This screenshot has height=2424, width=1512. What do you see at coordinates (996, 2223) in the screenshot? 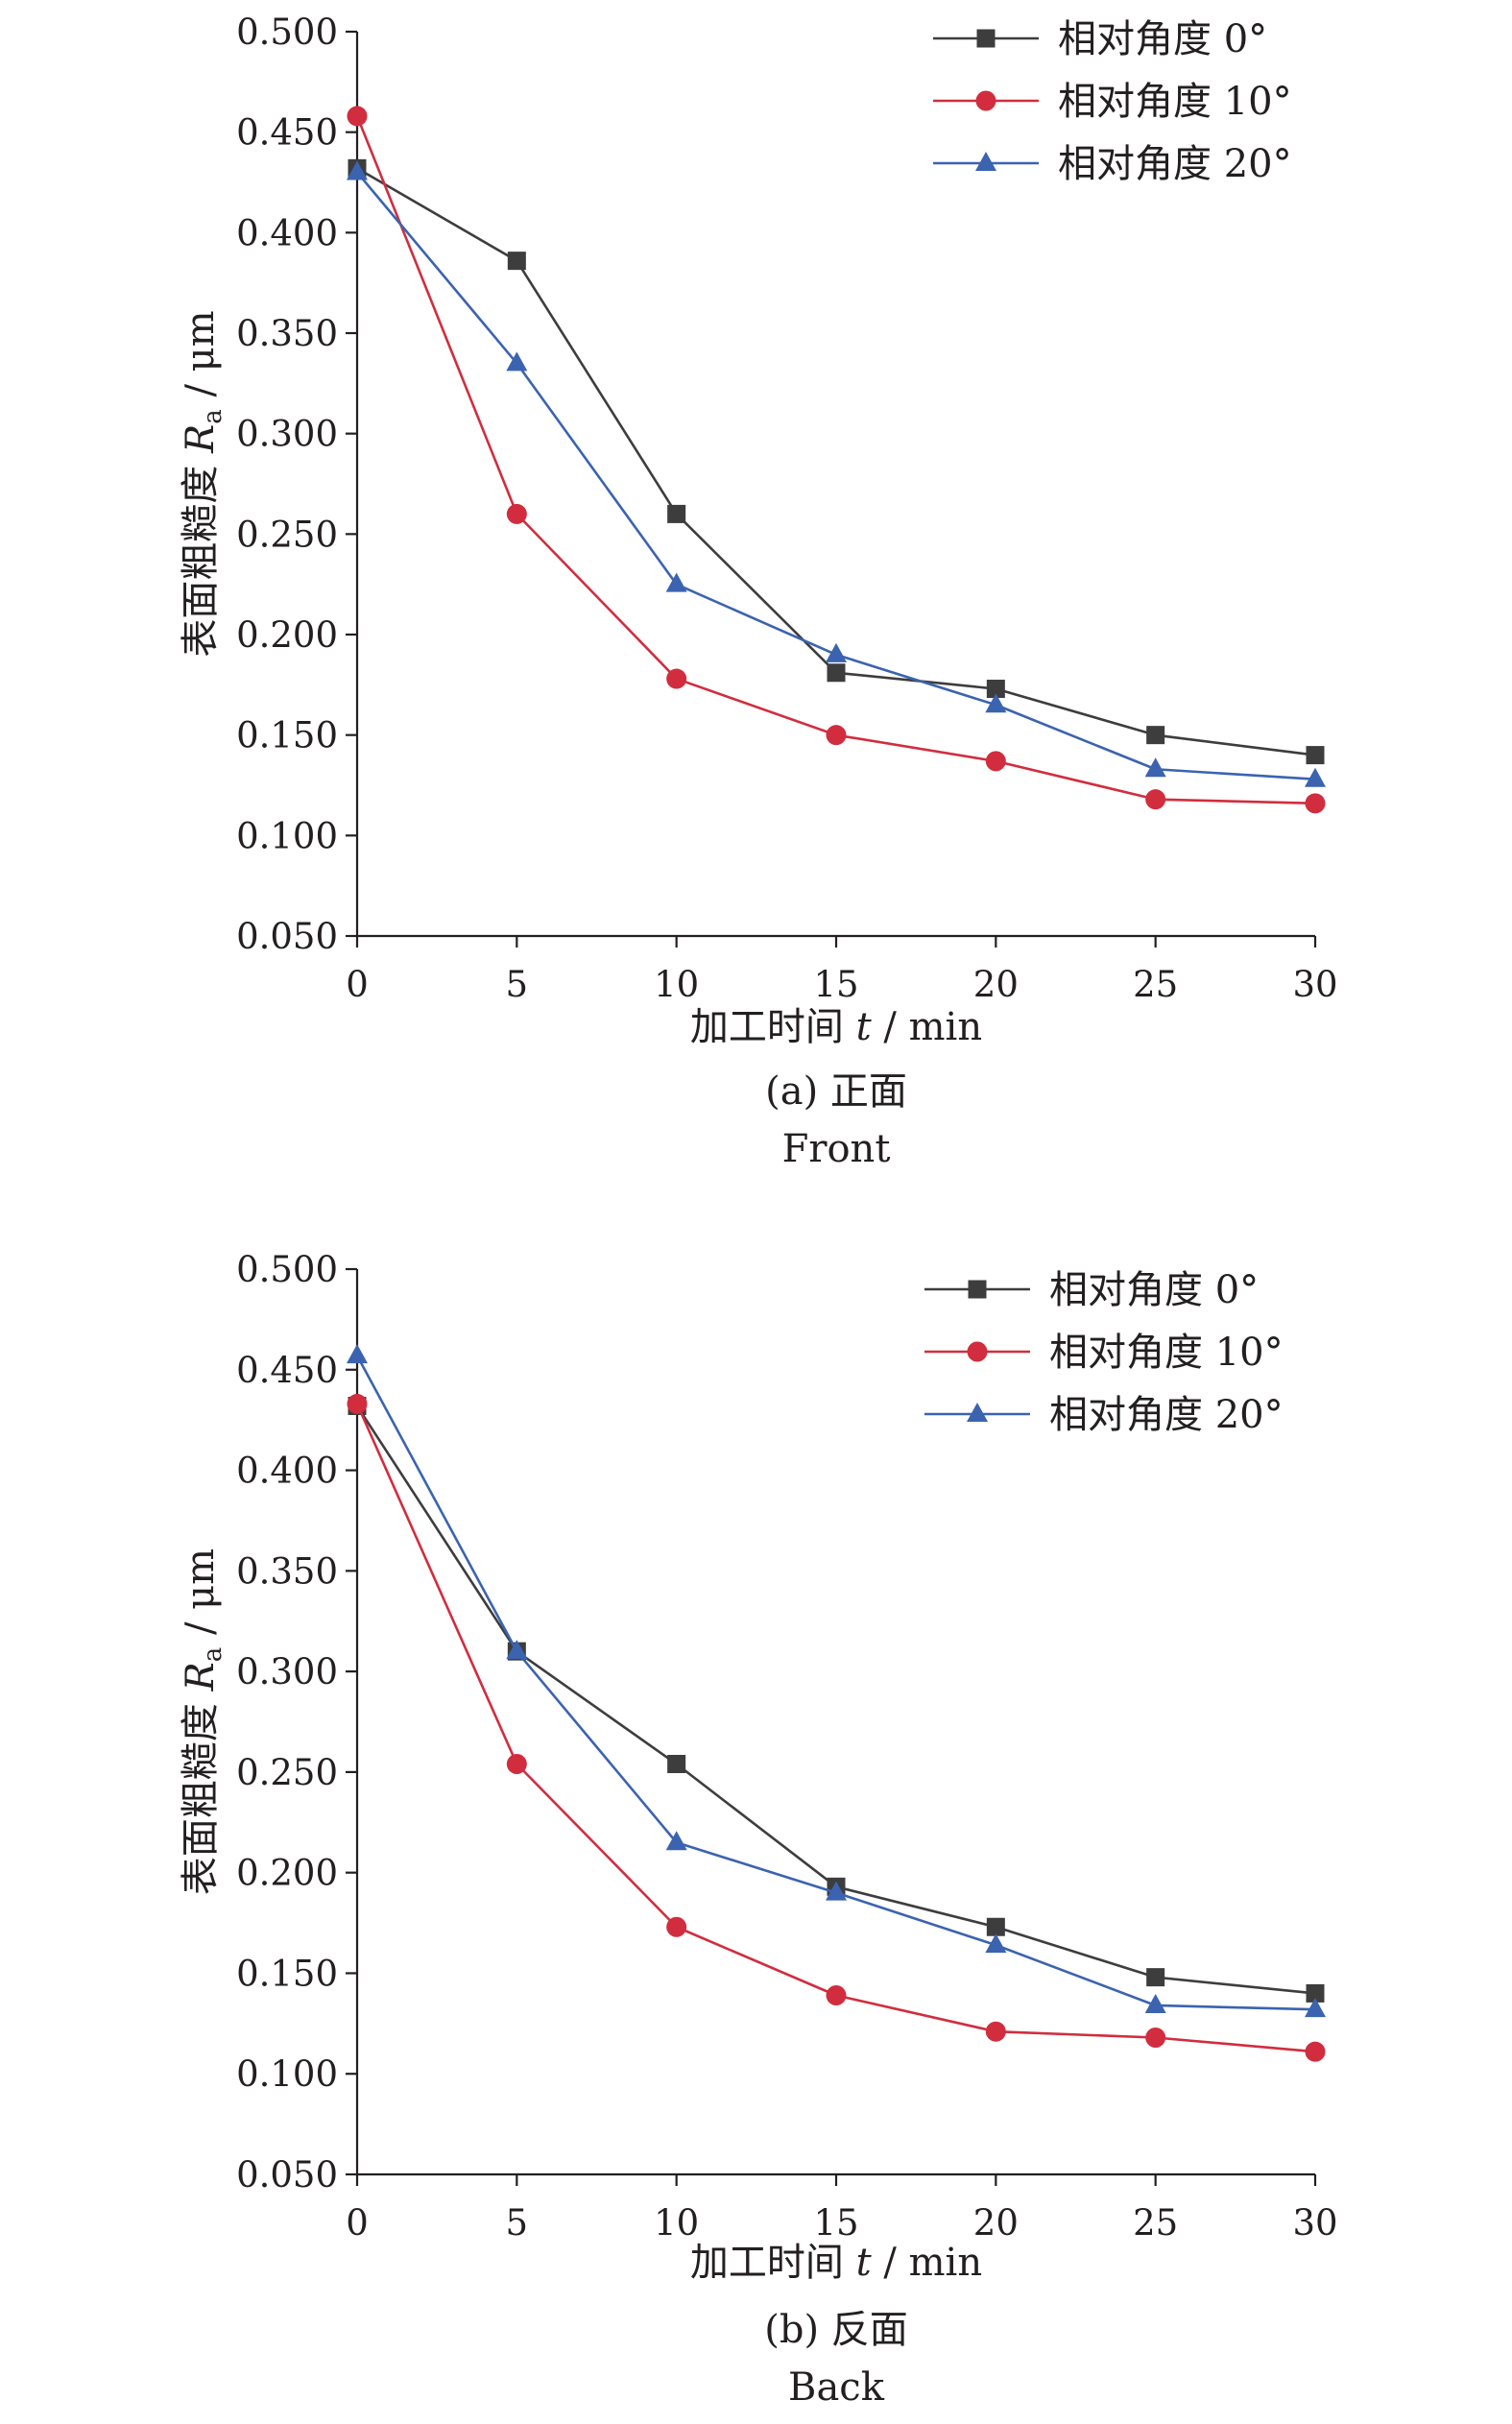
I see `x-tick-label: 20` at bounding box center [996, 2223].